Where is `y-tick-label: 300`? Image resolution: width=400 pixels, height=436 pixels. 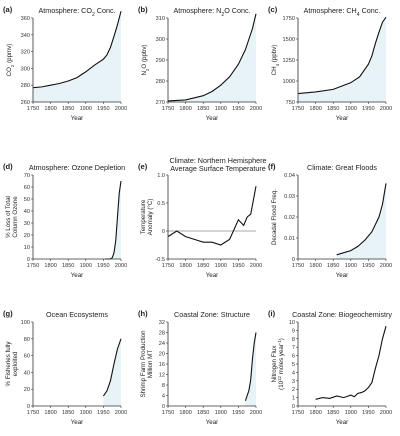 y-tick-label: 300 is located at coordinates (25, 69).